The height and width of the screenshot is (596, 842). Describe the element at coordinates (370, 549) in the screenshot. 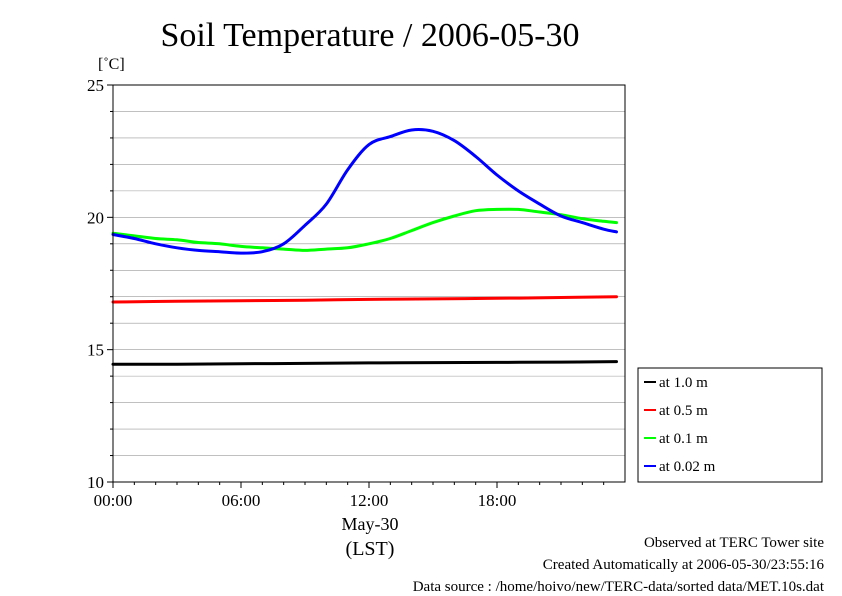

I see `x-axis-timezone-label: (LST)` at that location.